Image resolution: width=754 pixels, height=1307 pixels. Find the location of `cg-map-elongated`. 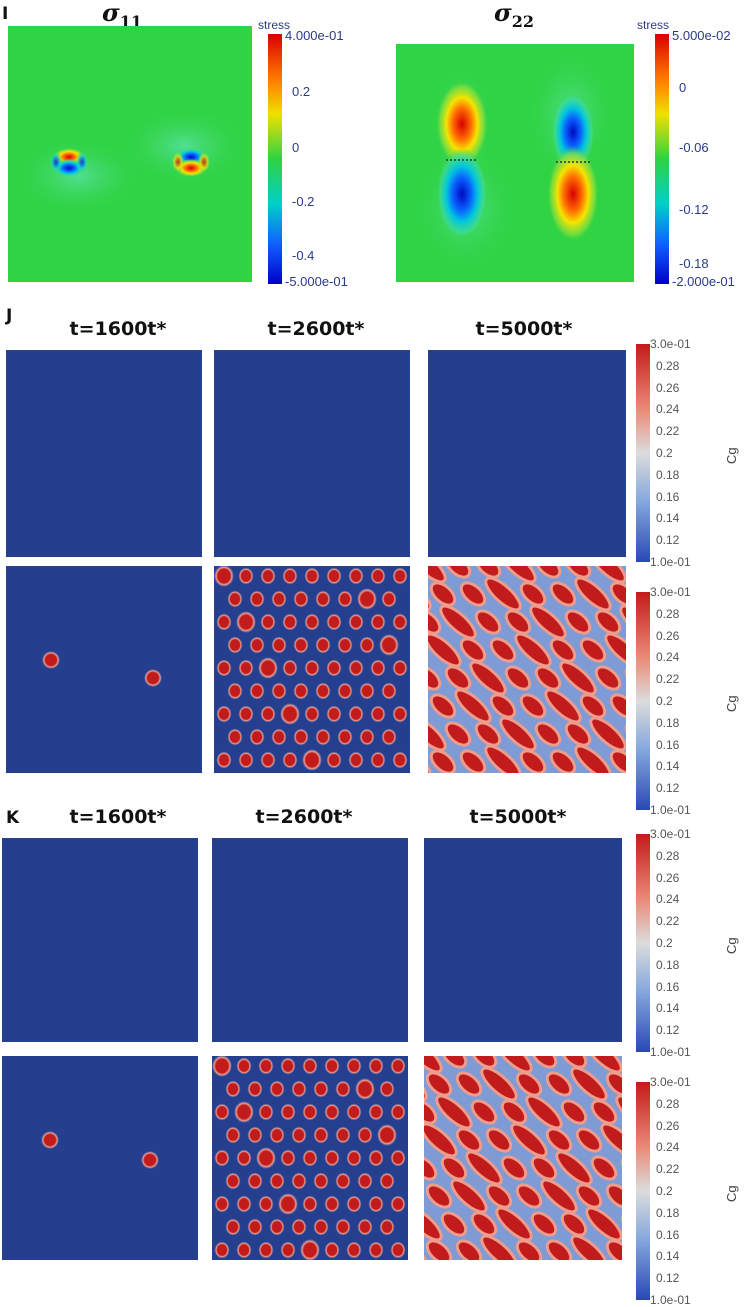

cg-map-elongated is located at coordinates (527, 669).